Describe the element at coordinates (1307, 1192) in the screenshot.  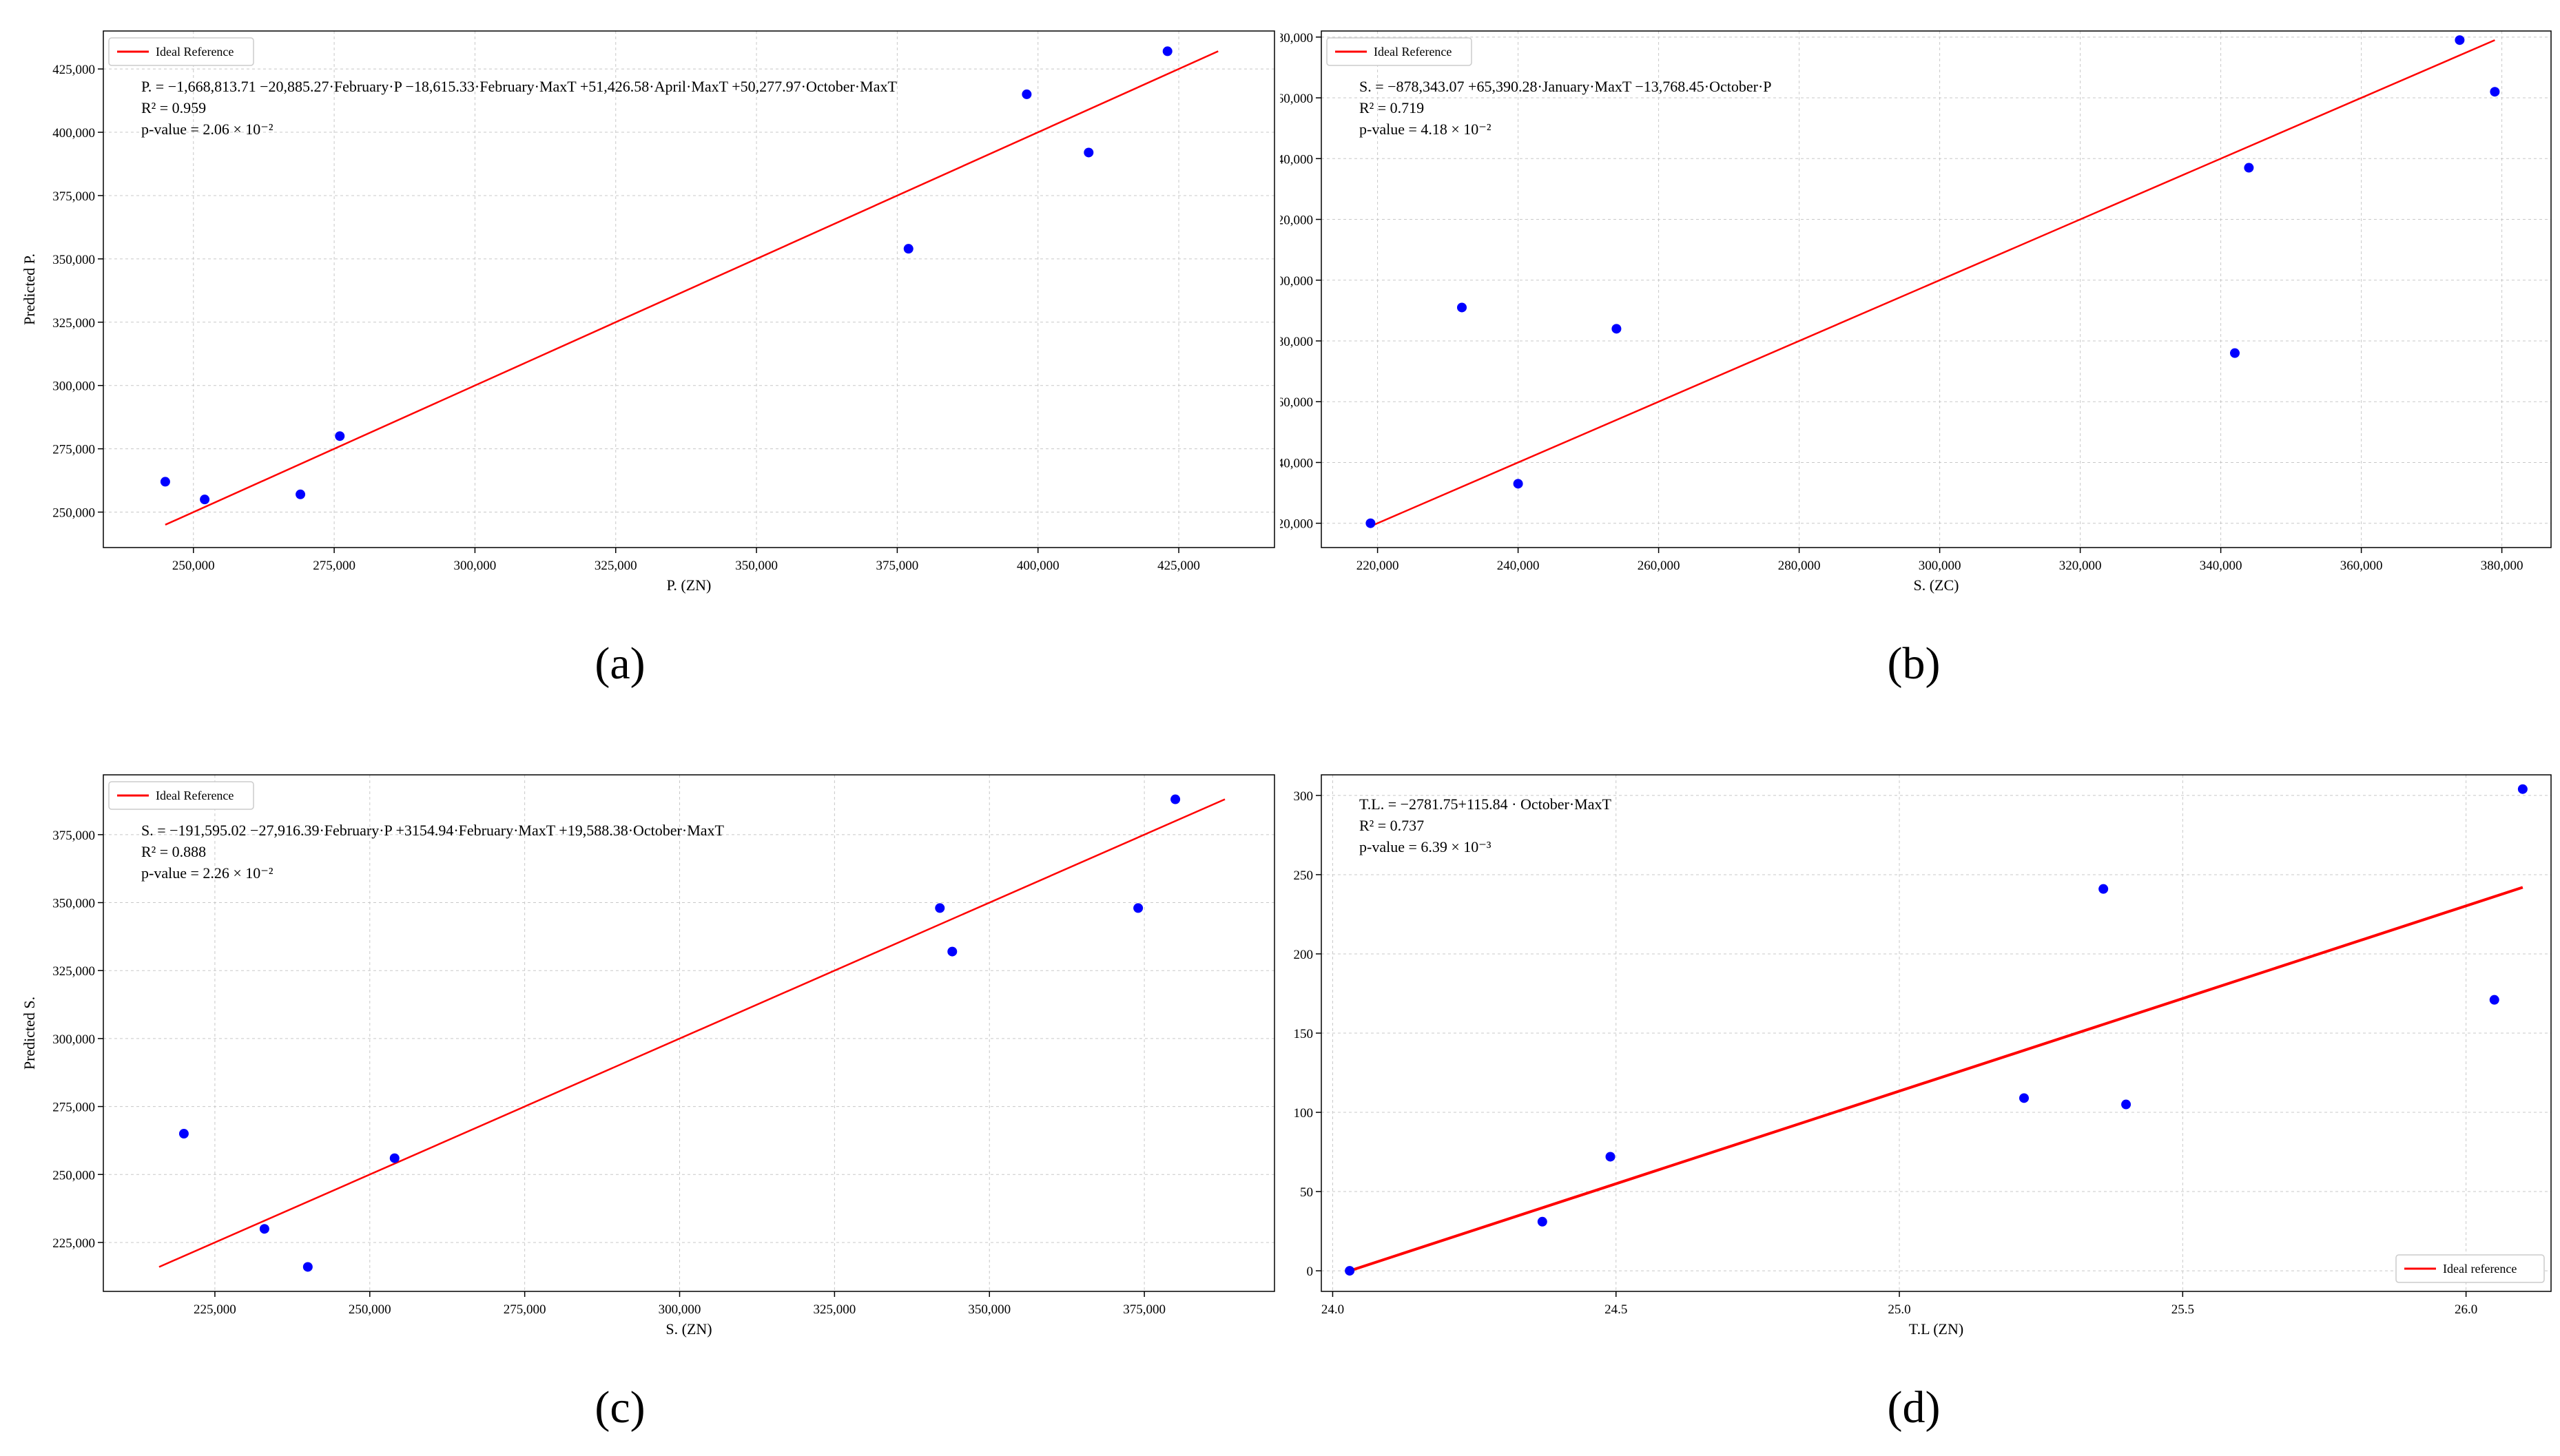
I see `y-tick-label: 50` at that location.